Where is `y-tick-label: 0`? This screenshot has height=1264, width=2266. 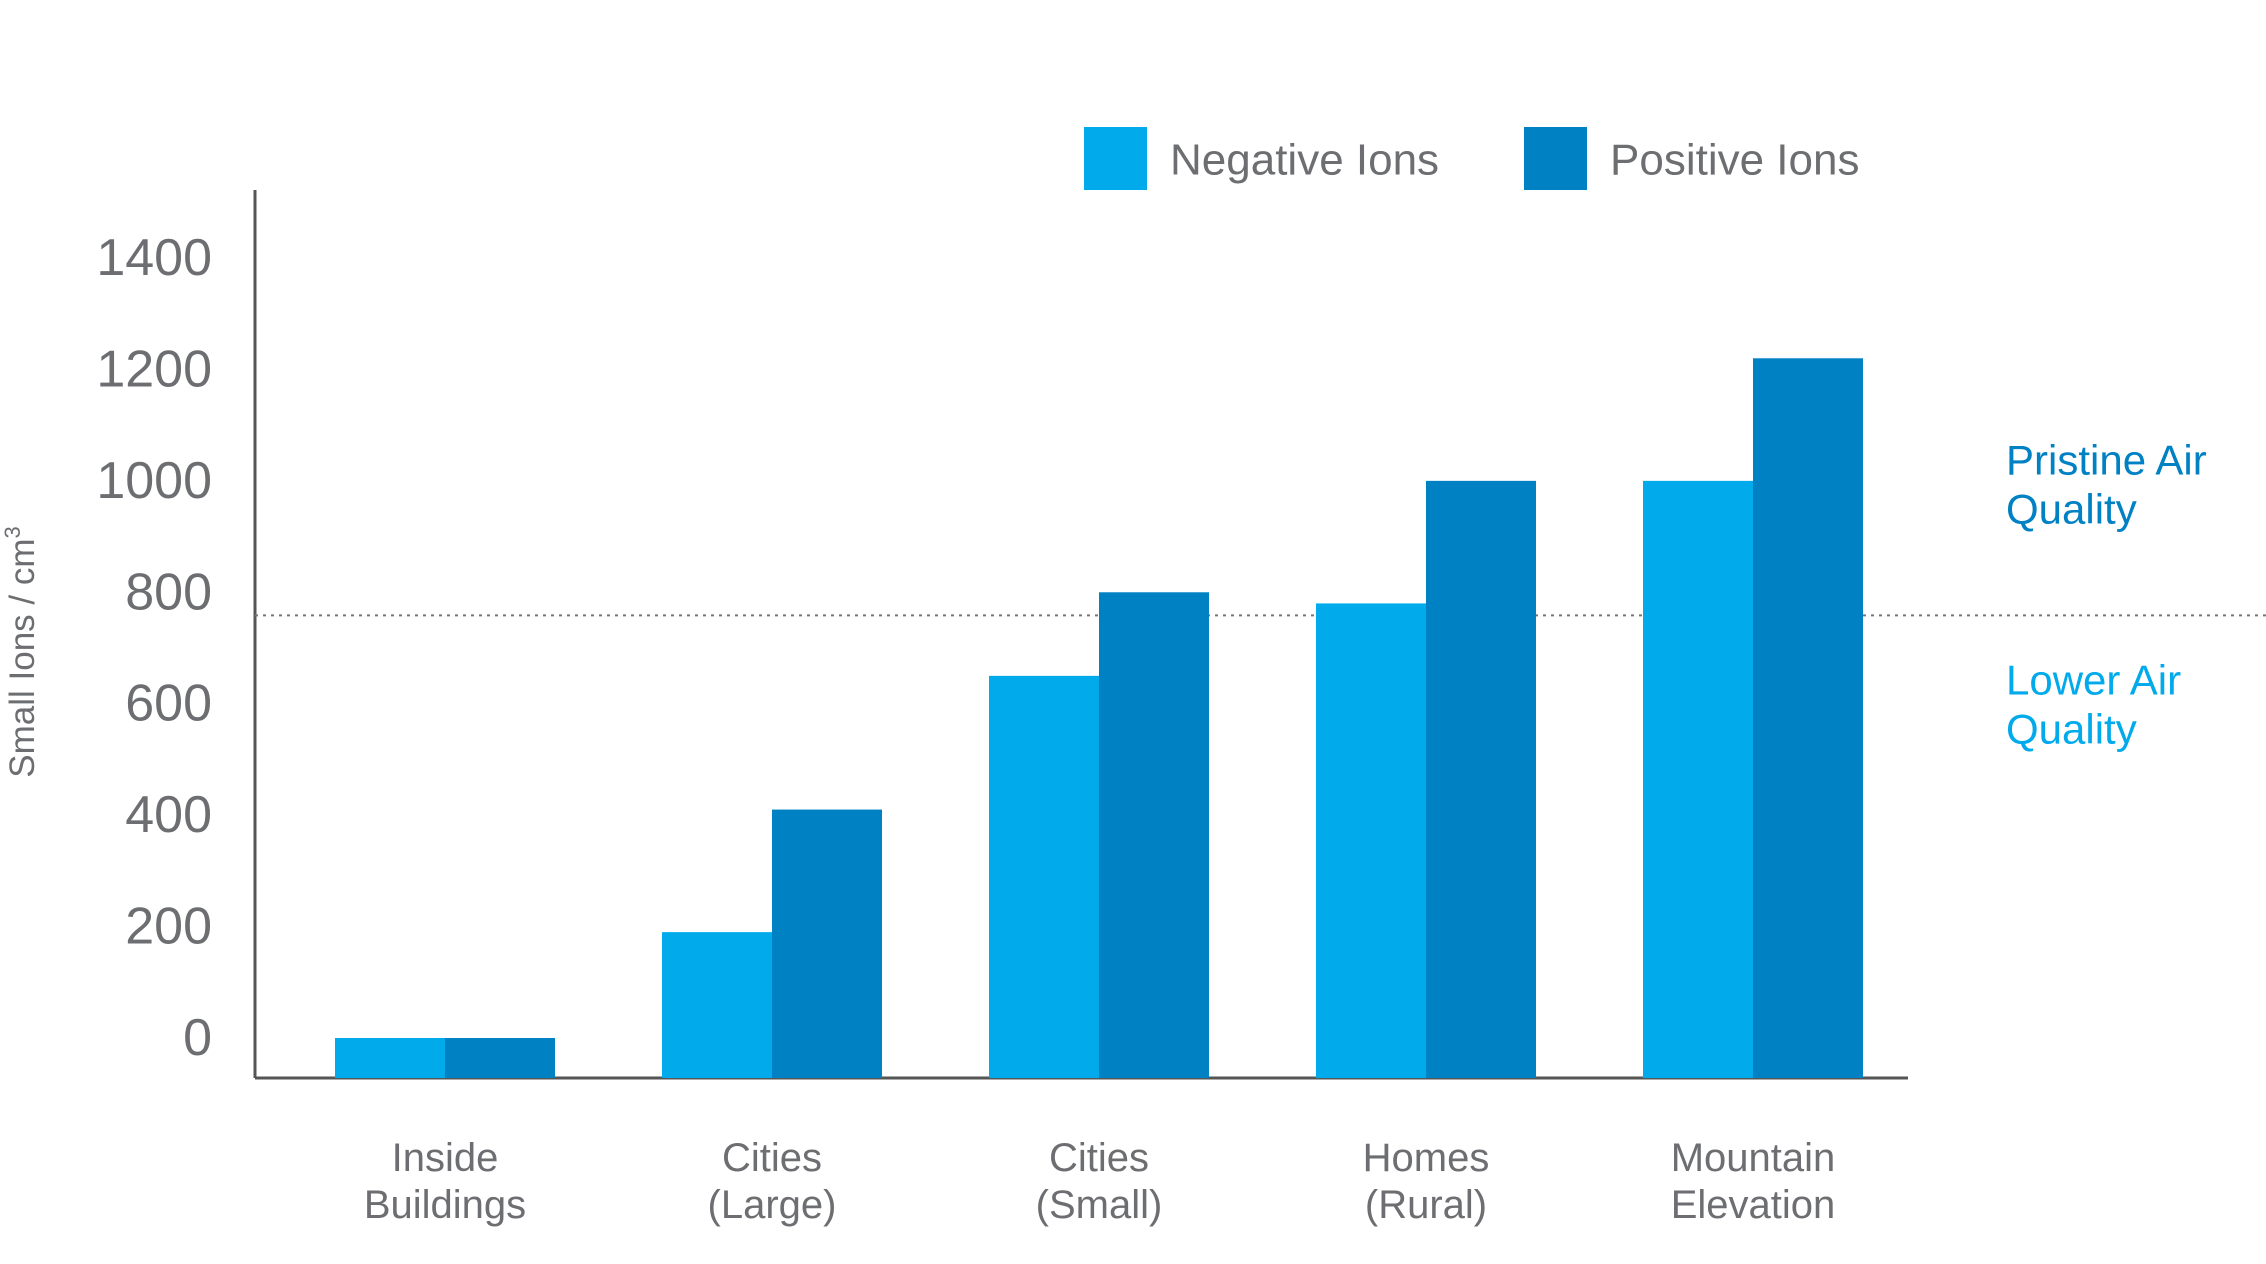 y-tick-label: 0 is located at coordinates (197, 1038).